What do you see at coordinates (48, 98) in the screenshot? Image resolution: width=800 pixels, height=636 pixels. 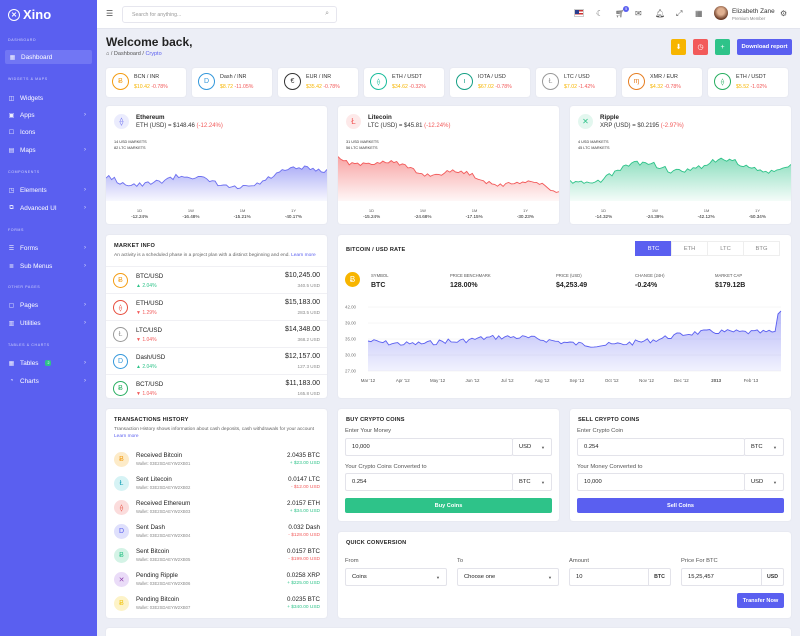 I see `sidebar-item-widgets: ◫ Widgets` at bounding box center [48, 98].